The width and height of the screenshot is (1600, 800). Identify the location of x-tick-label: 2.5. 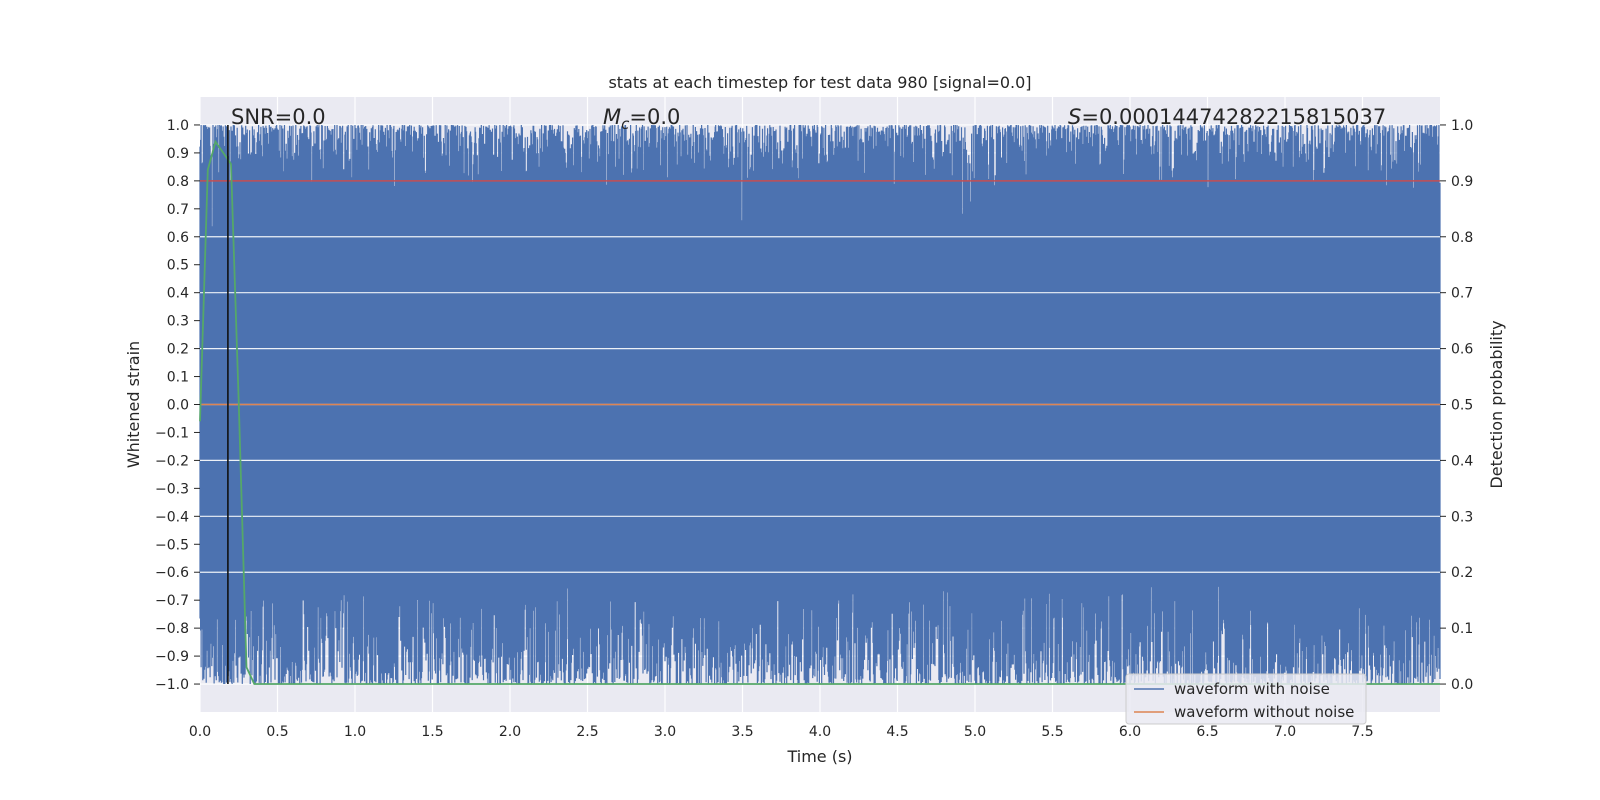
(587, 732).